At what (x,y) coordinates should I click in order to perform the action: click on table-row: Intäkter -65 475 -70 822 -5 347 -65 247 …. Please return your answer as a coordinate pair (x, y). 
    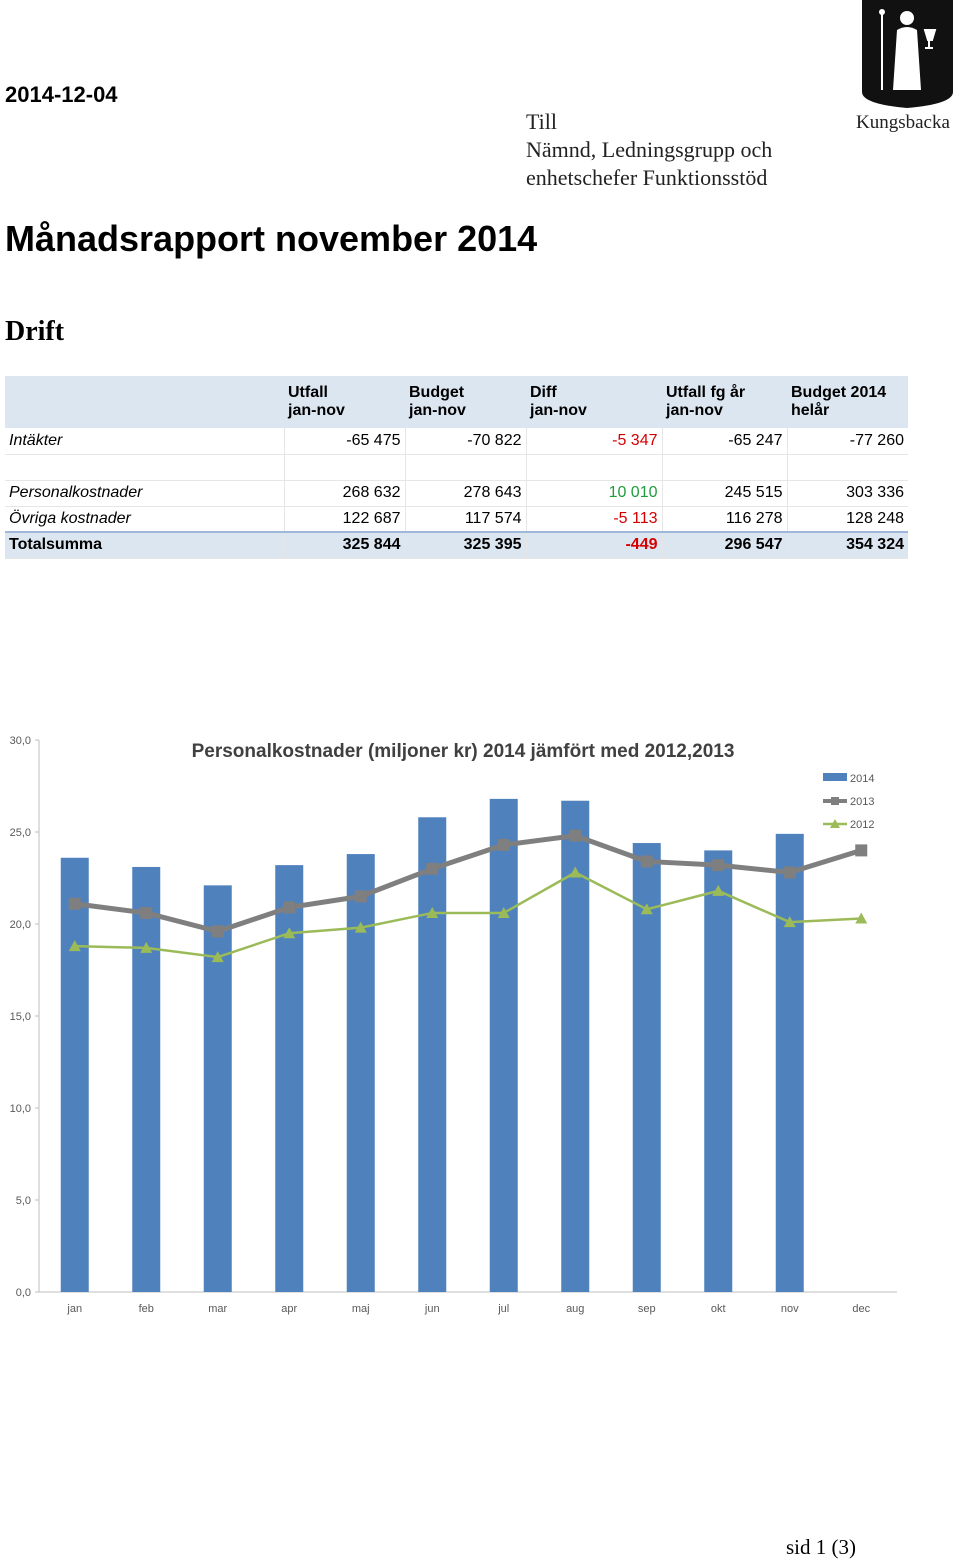
    Looking at the image, I should click on (456, 441).